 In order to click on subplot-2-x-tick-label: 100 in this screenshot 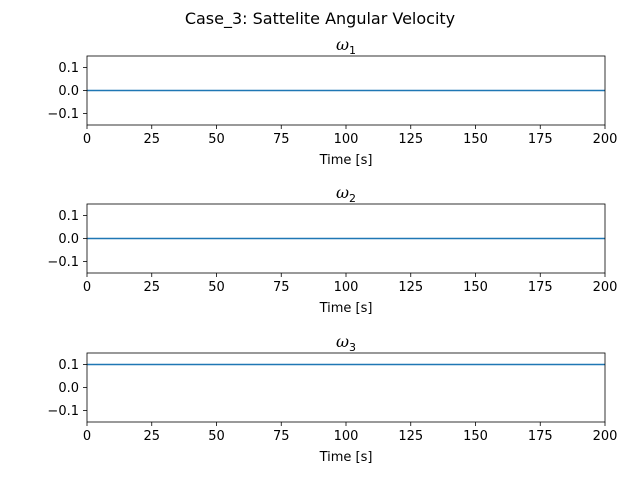, I will do `click(346, 287)`.